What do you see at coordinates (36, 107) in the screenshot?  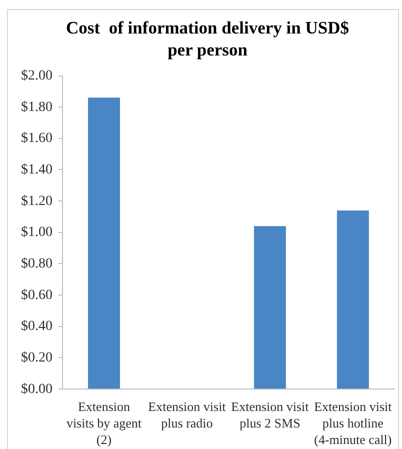 I see `y-tick-label: $1.80` at bounding box center [36, 107].